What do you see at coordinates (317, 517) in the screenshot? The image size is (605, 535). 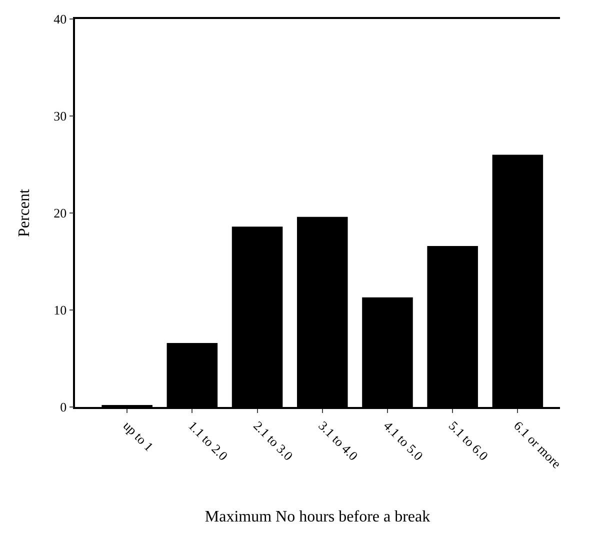 I see `x-axis-title: Maximum No hours before a break` at bounding box center [317, 517].